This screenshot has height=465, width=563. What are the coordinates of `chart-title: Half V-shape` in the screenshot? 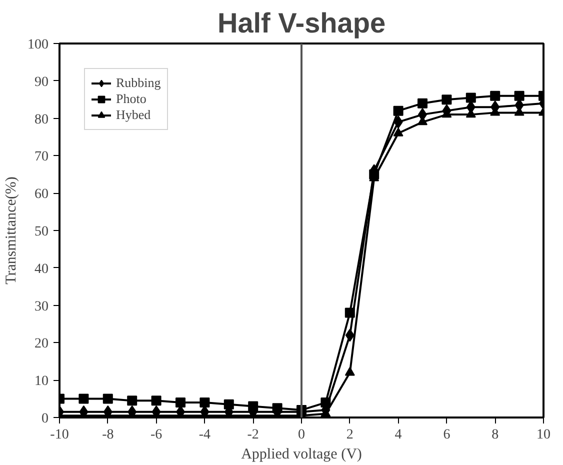 It's located at (301, 23).